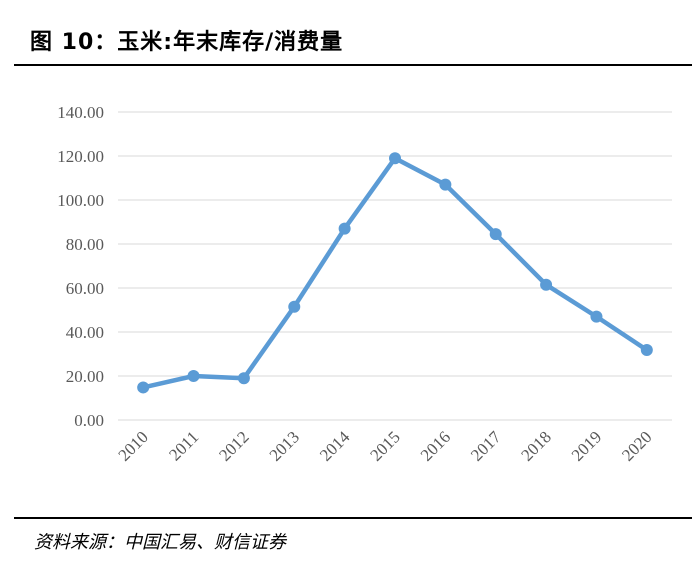 This screenshot has height=563, width=700. I want to click on y-tick-label: 60.00, so click(85, 288).